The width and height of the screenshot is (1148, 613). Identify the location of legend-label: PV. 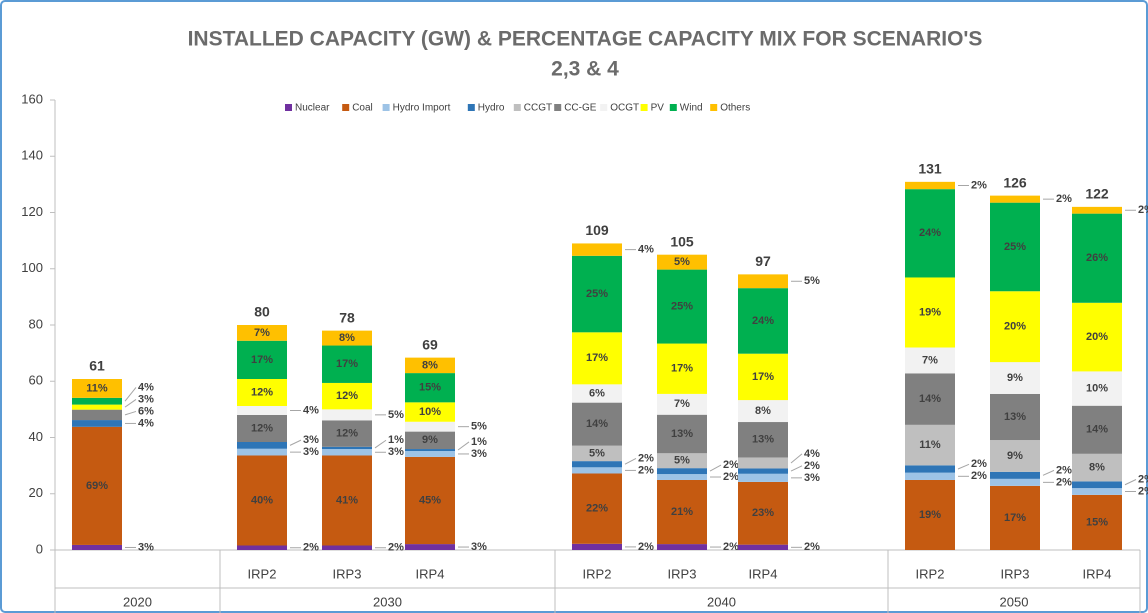
(658, 108).